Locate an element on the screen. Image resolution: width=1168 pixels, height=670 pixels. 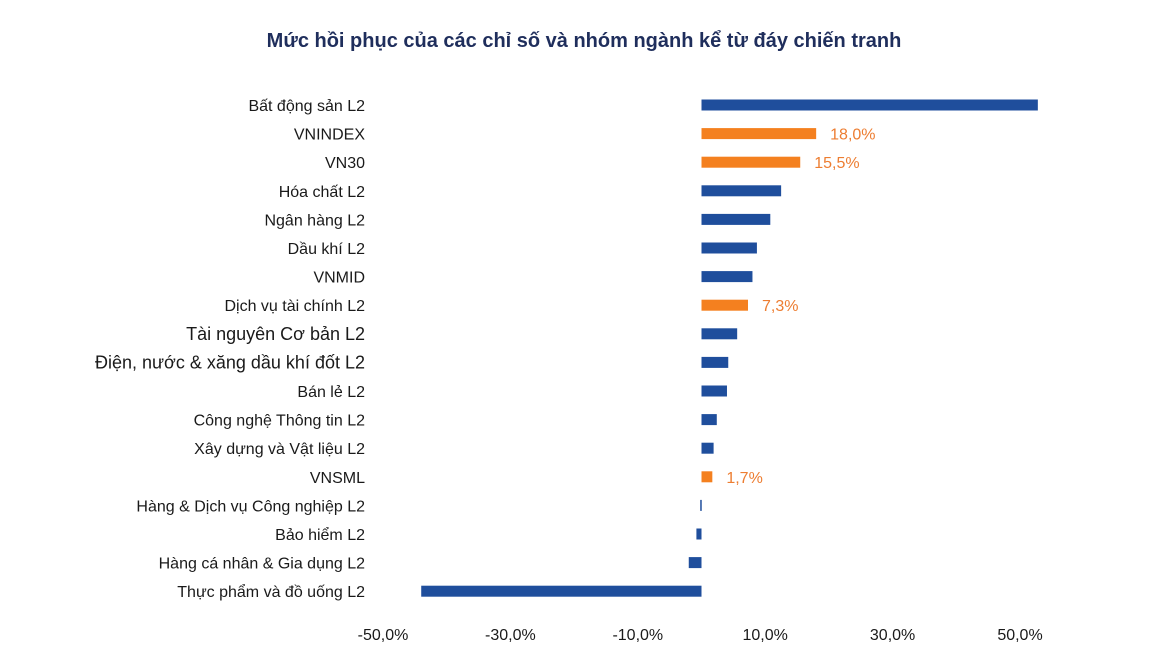
category-label-16: Hàng cá nhân & Gia dụng L2 is located at coordinates (262, 564).